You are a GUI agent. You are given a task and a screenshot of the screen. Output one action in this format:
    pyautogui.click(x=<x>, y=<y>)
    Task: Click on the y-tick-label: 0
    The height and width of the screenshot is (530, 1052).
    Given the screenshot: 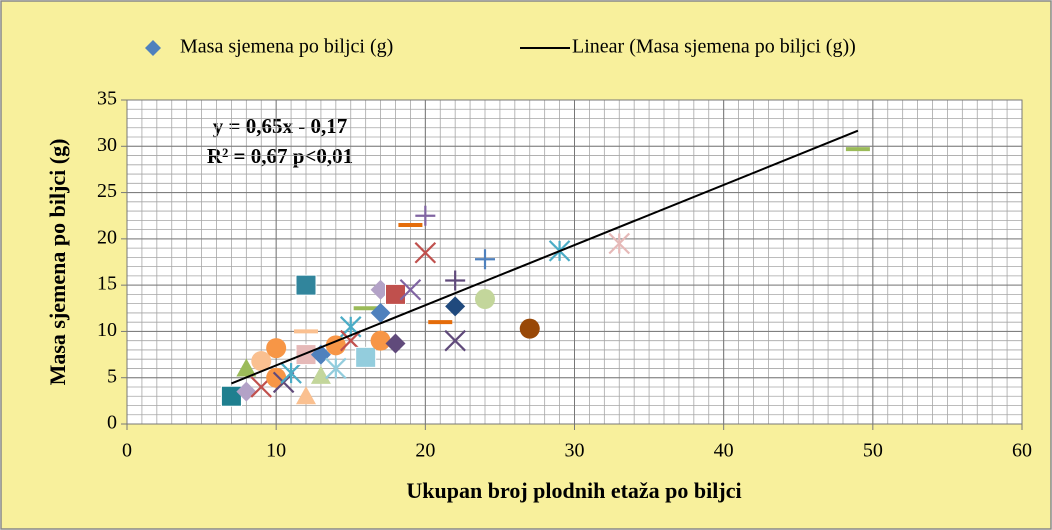 What is the action you would take?
    pyautogui.click(x=112, y=423)
    